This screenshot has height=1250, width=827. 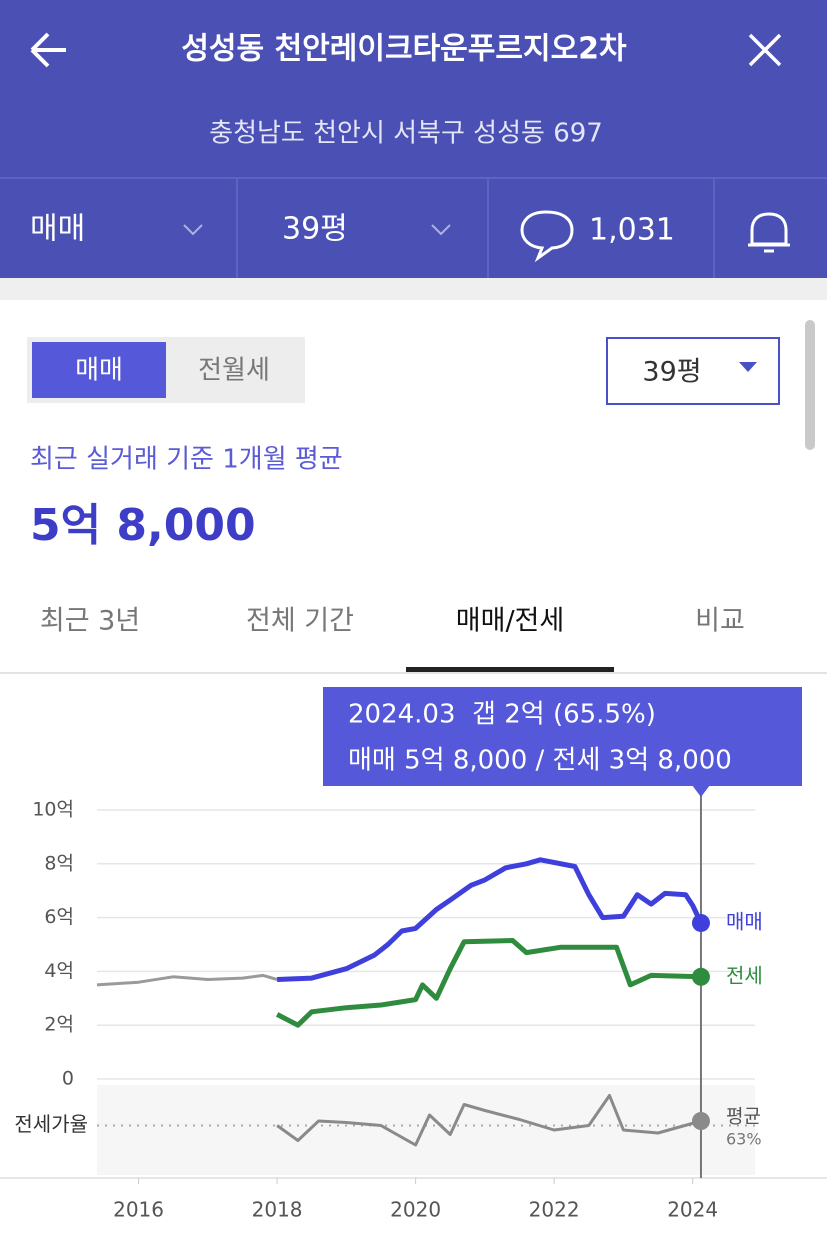 I want to click on tab-underline, so click(x=510, y=669).